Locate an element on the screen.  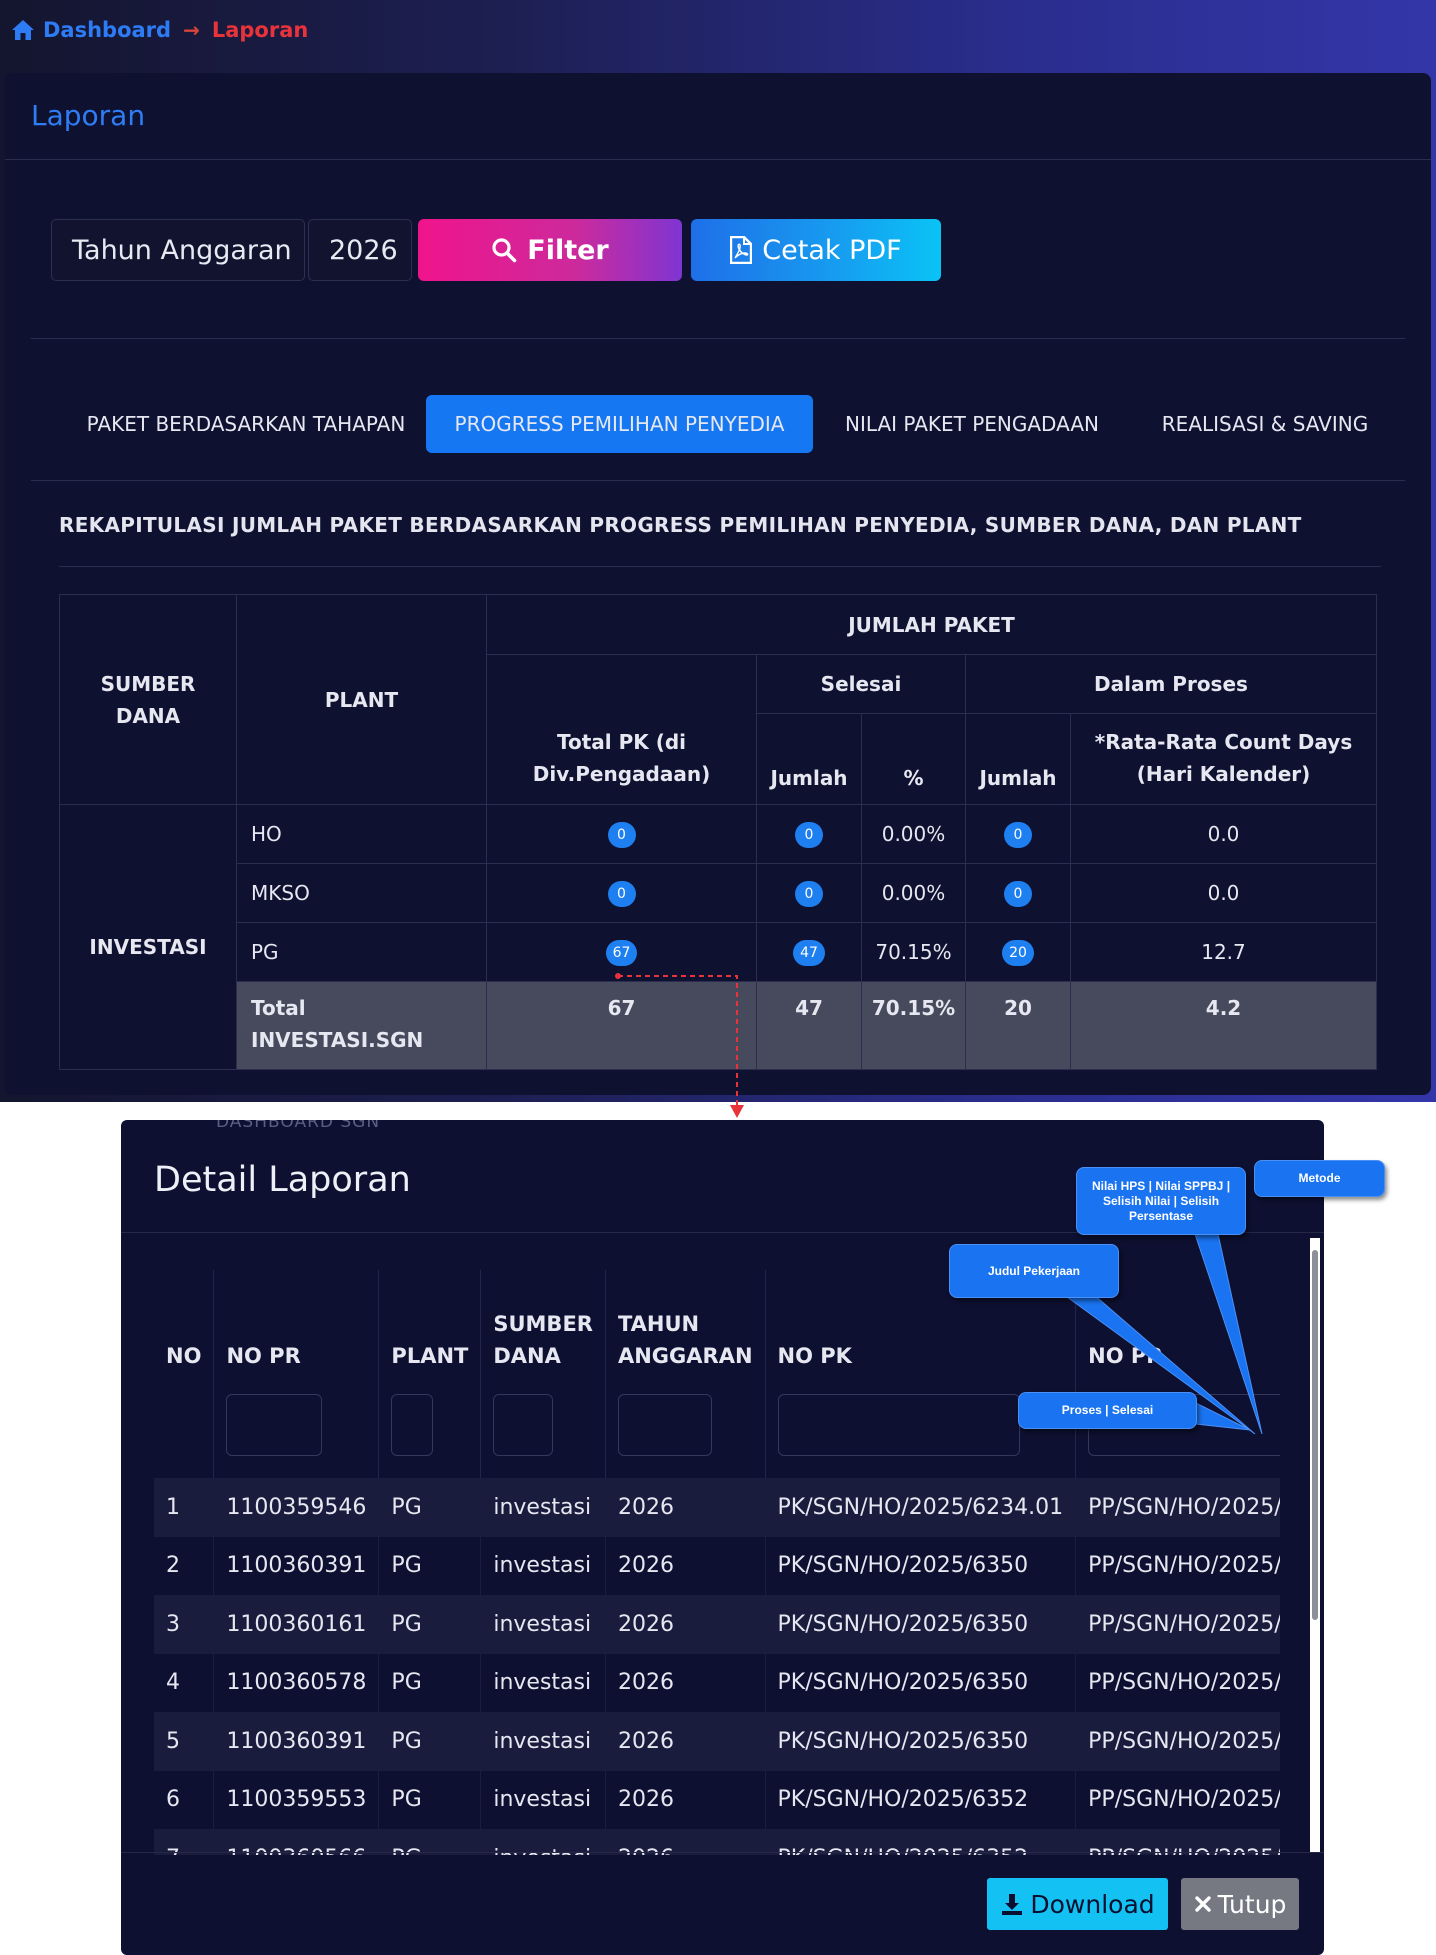
modal-header-divider is located at coordinates (722, 1232).